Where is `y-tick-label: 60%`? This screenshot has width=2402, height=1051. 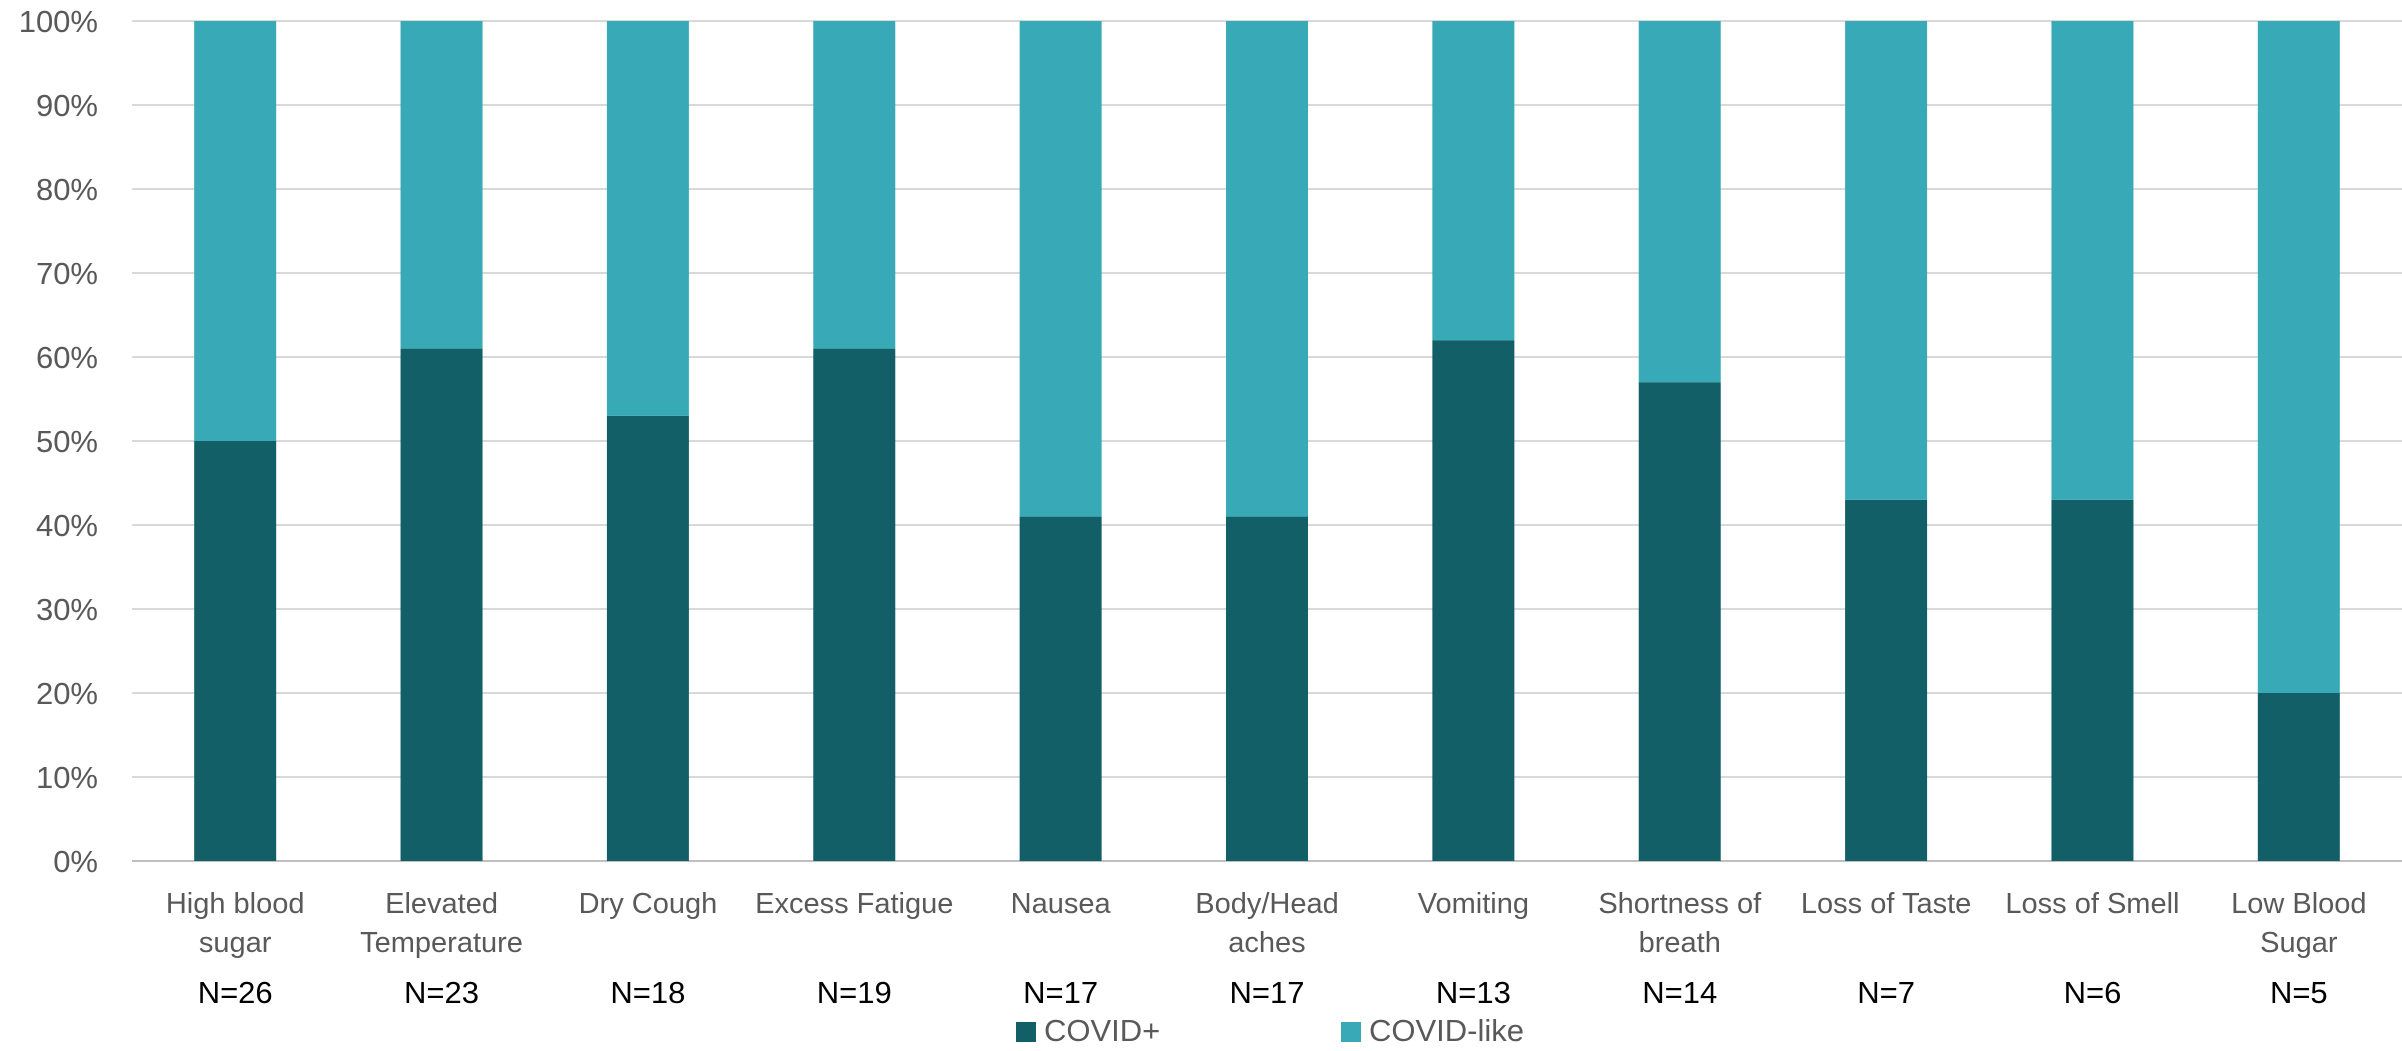
y-tick-label: 60% is located at coordinates (67, 357).